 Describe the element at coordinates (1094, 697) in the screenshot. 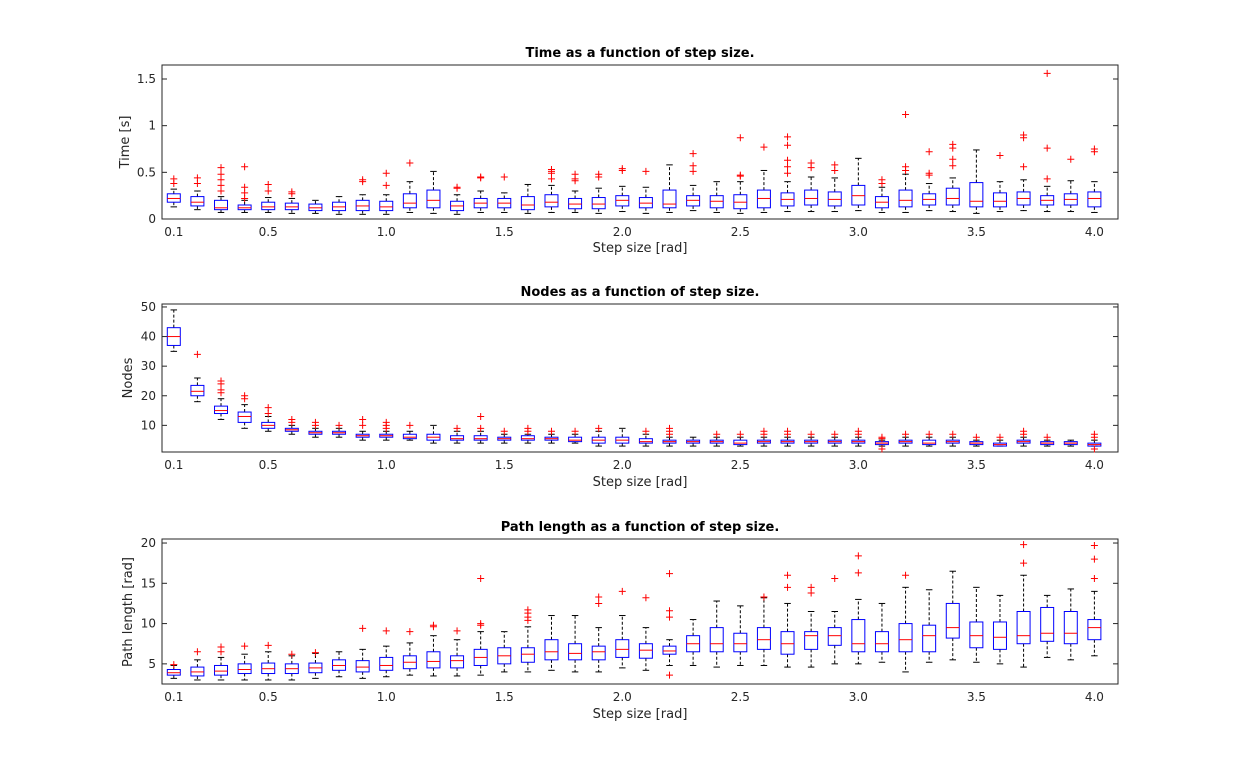

I see `x-tick-label: 4.0` at that location.